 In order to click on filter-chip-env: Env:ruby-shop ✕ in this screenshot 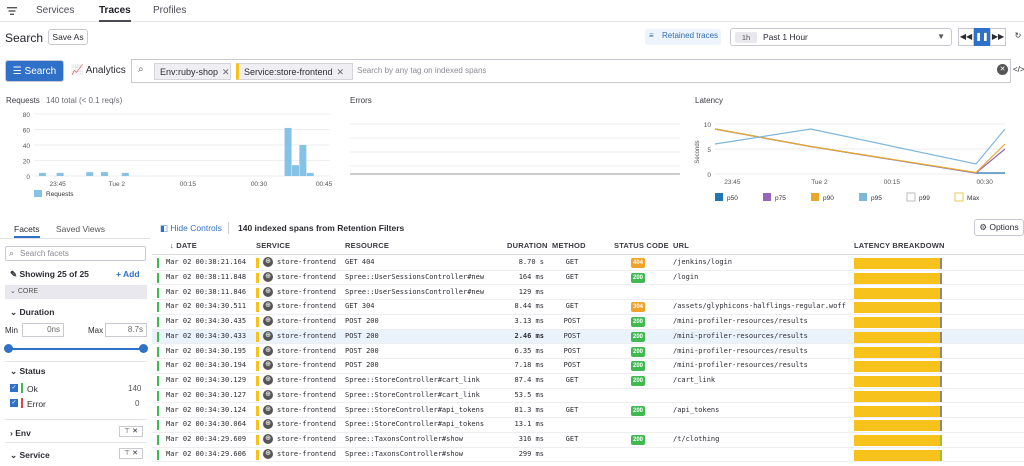, I will do `click(192, 71)`.